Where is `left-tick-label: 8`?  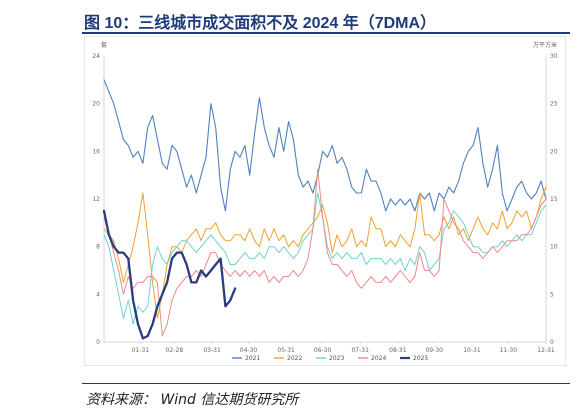 left-tick-label: 8 is located at coordinates (98, 247).